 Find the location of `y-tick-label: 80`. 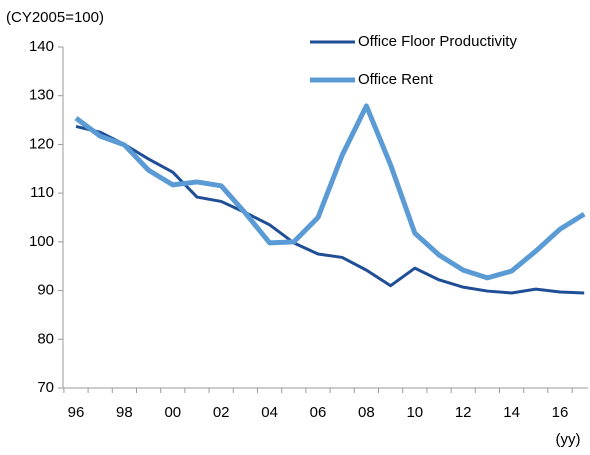

y-tick-label: 80 is located at coordinates (45, 338).